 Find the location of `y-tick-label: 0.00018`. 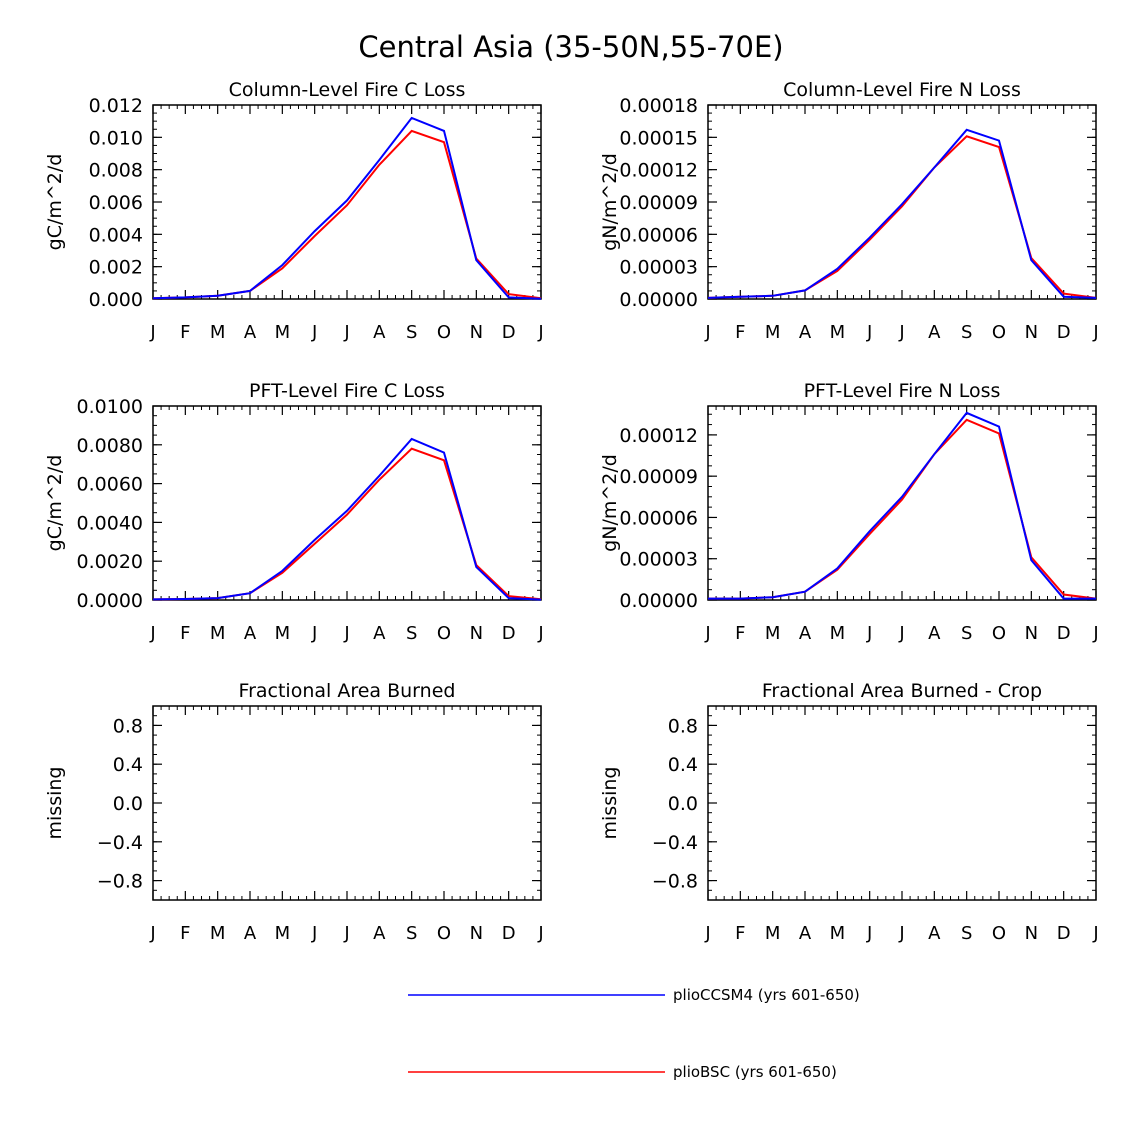

y-tick-label: 0.00018 is located at coordinates (658, 106).